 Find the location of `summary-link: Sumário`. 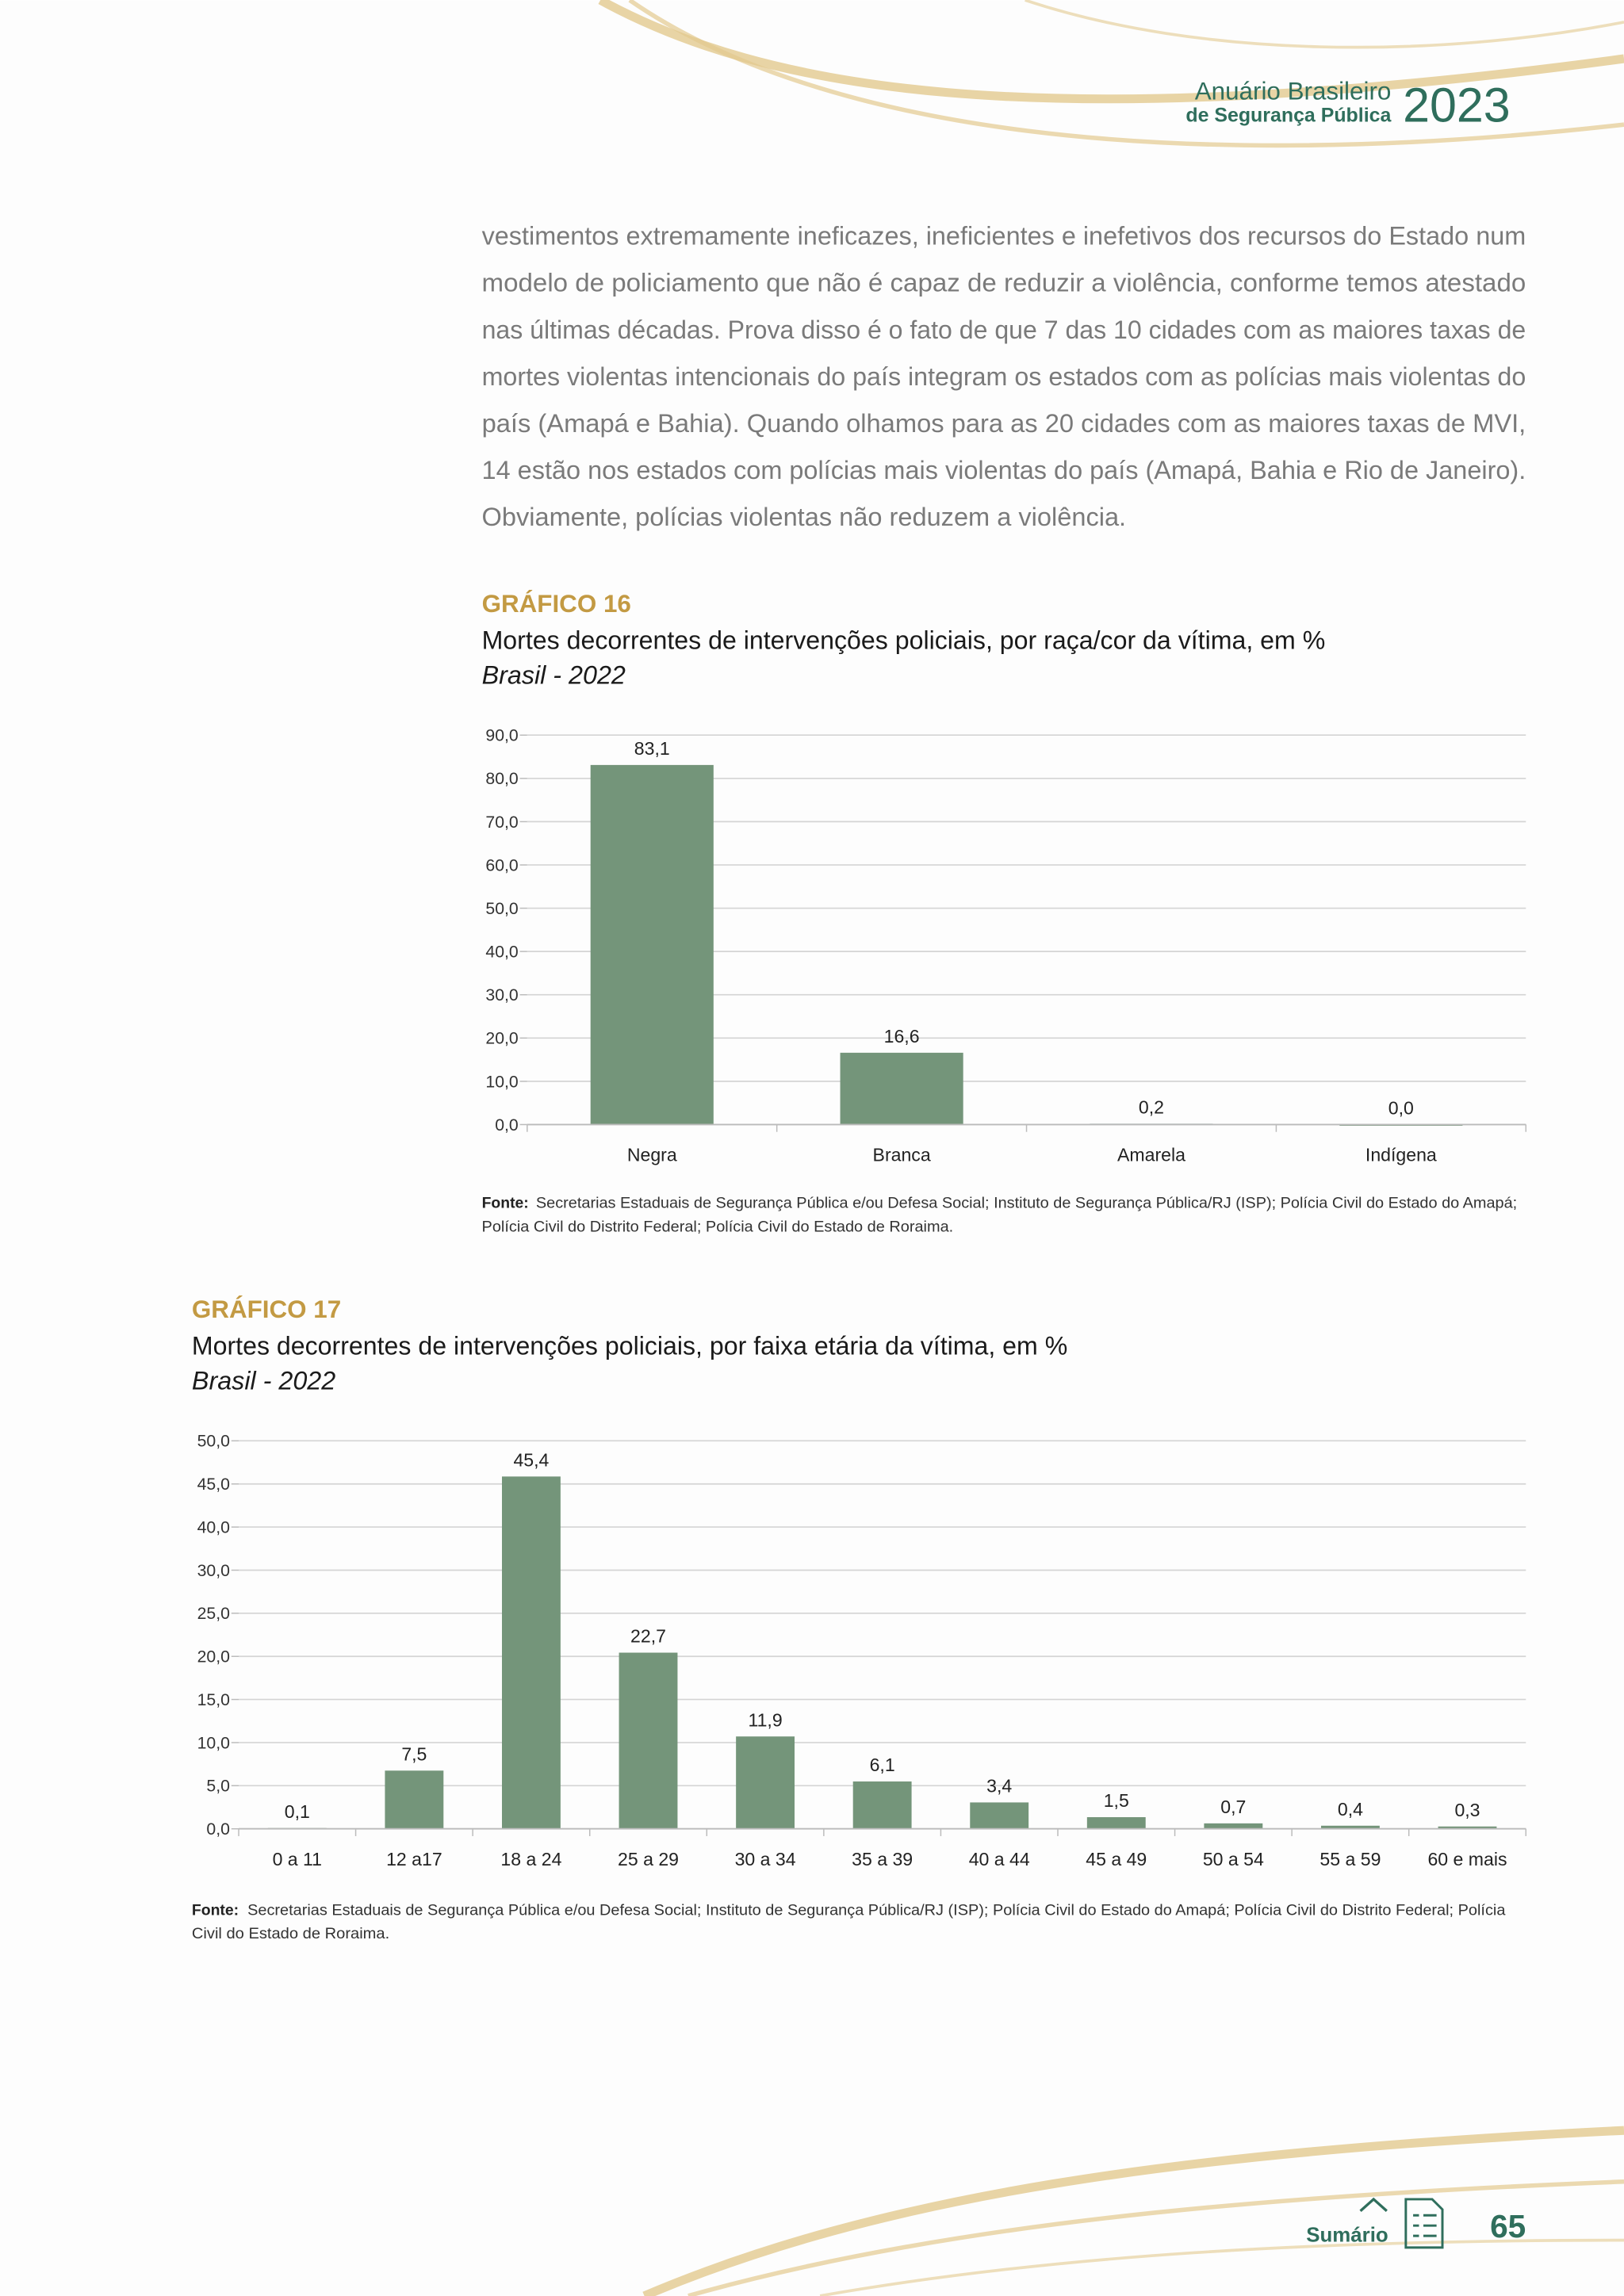

summary-link: Sumário is located at coordinates (1347, 2235).